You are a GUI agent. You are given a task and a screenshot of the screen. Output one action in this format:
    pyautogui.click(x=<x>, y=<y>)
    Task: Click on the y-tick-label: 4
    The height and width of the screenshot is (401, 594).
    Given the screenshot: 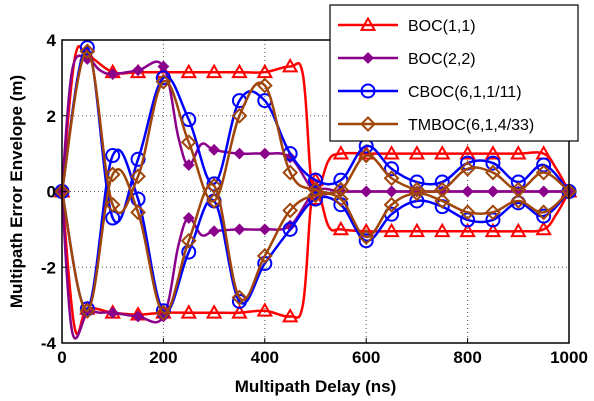 What is the action you would take?
    pyautogui.click(x=52, y=40)
    